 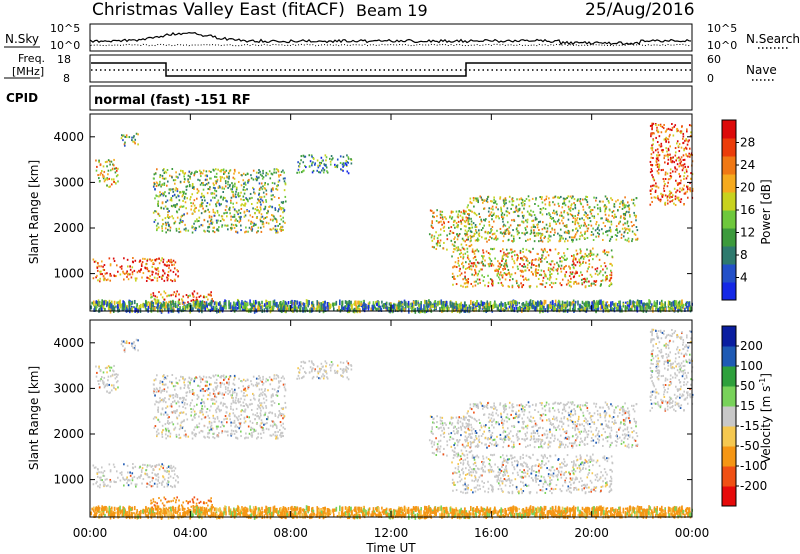 I want to click on colorbar-tick-label: 24, so click(x=747, y=165).